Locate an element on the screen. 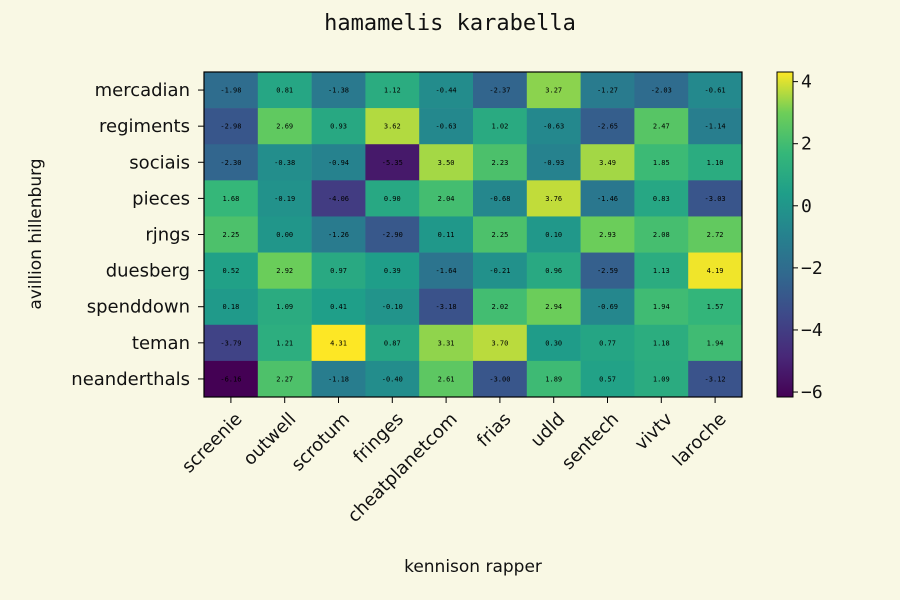  cell-value-label: 3.62 is located at coordinates (392, 127).